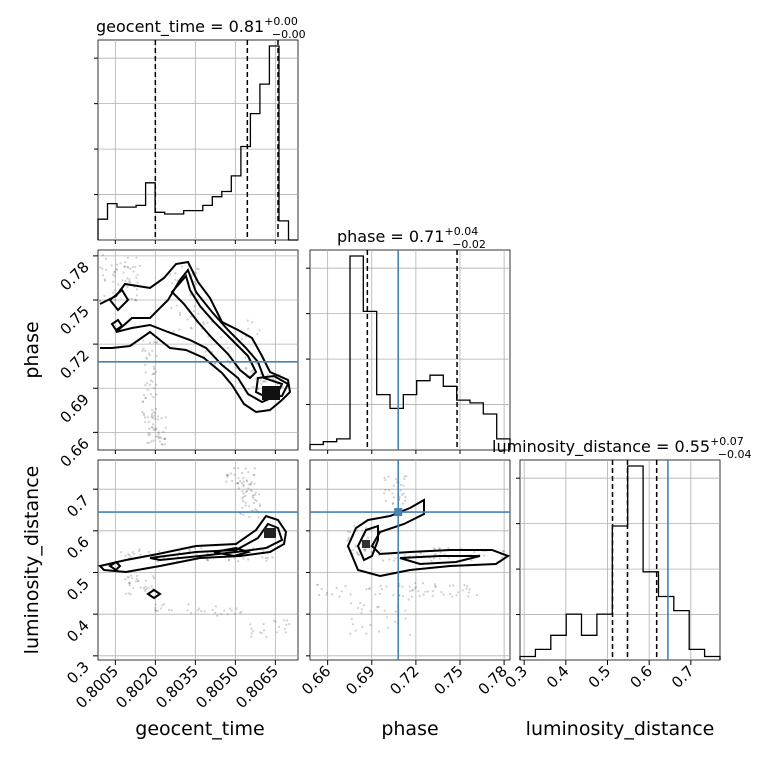 The width and height of the screenshot is (760, 760). What do you see at coordinates (270, 533) in the screenshot?
I see `density-peak-gl` at bounding box center [270, 533].